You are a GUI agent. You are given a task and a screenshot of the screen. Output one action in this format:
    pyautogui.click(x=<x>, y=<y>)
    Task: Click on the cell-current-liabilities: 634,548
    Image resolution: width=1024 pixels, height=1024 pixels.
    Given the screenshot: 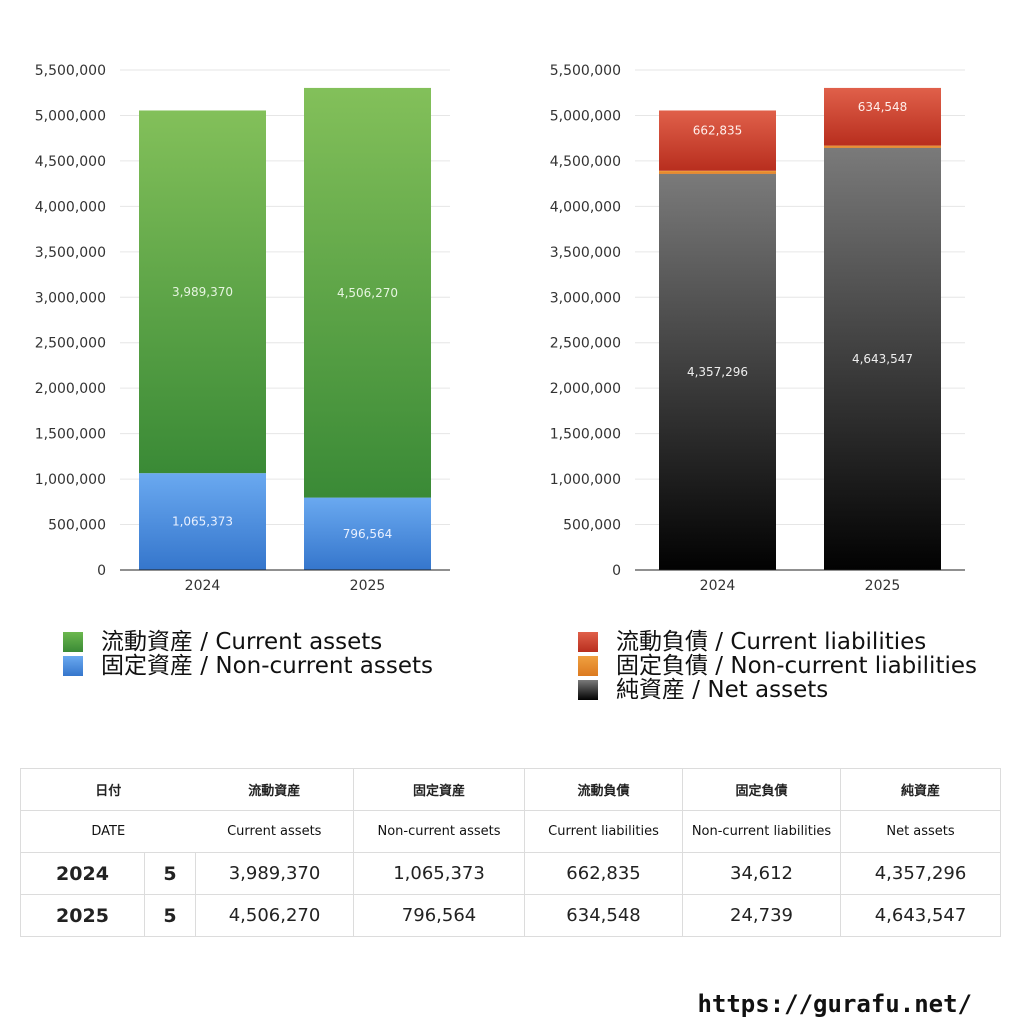 What is the action you would take?
    pyautogui.click(x=604, y=915)
    